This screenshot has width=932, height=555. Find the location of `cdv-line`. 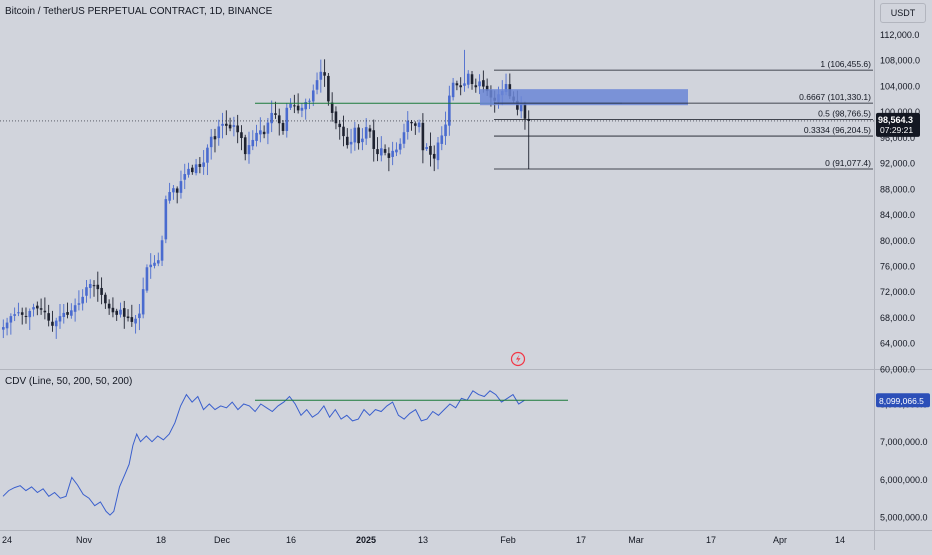

cdv-line is located at coordinates (263, 453).